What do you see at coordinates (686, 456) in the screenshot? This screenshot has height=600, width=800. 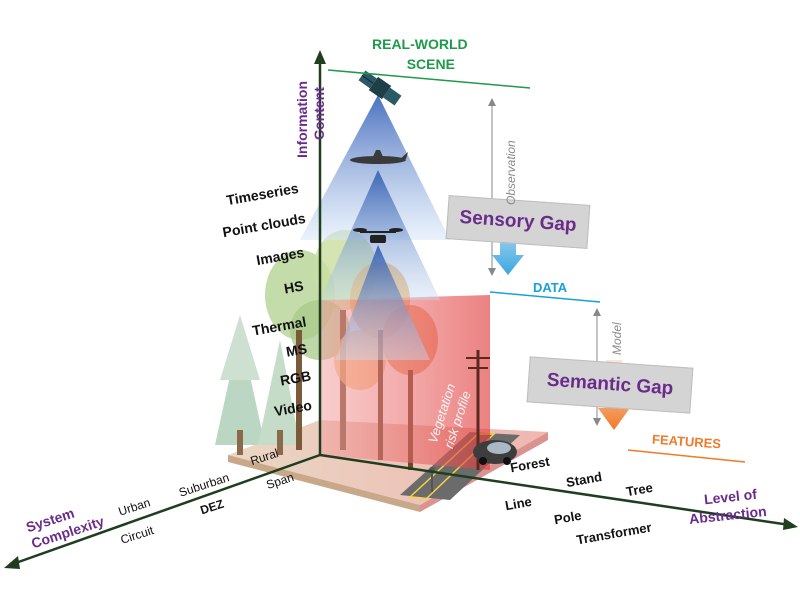 I see `features-line` at bounding box center [686, 456].